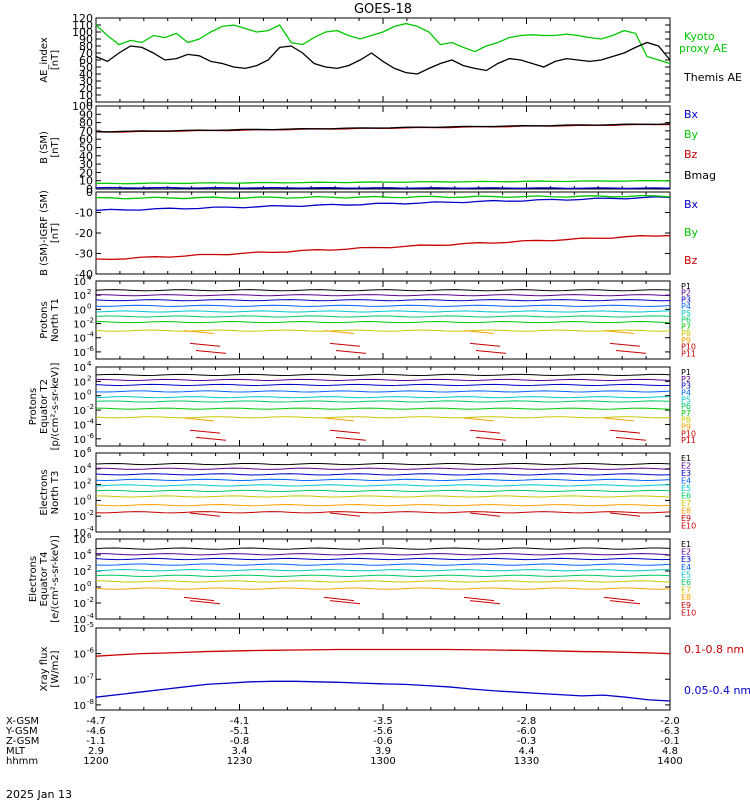  What do you see at coordinates (686, 306) in the screenshot?
I see `channel-label-p4: P4` at bounding box center [686, 306].